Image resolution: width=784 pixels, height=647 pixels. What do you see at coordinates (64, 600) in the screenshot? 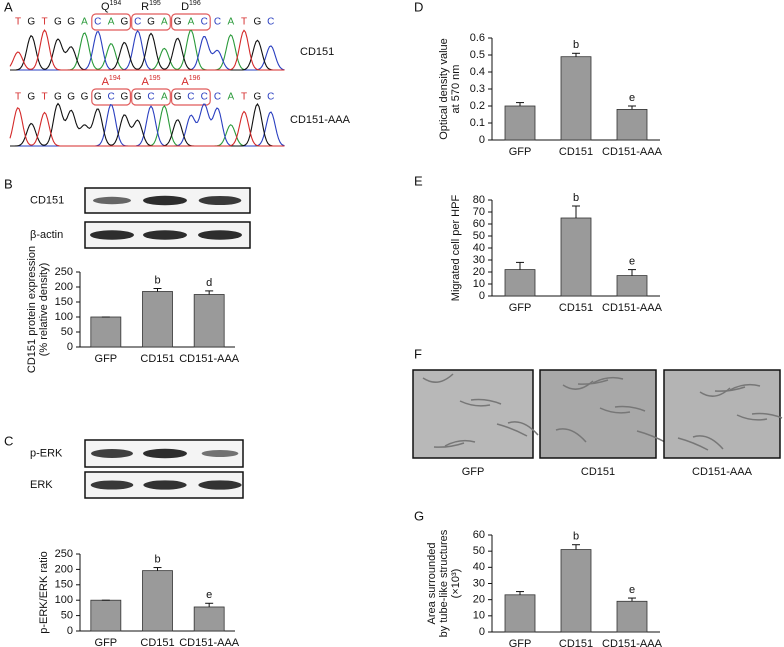
I see `y-tick-label: 100` at bounding box center [64, 600].